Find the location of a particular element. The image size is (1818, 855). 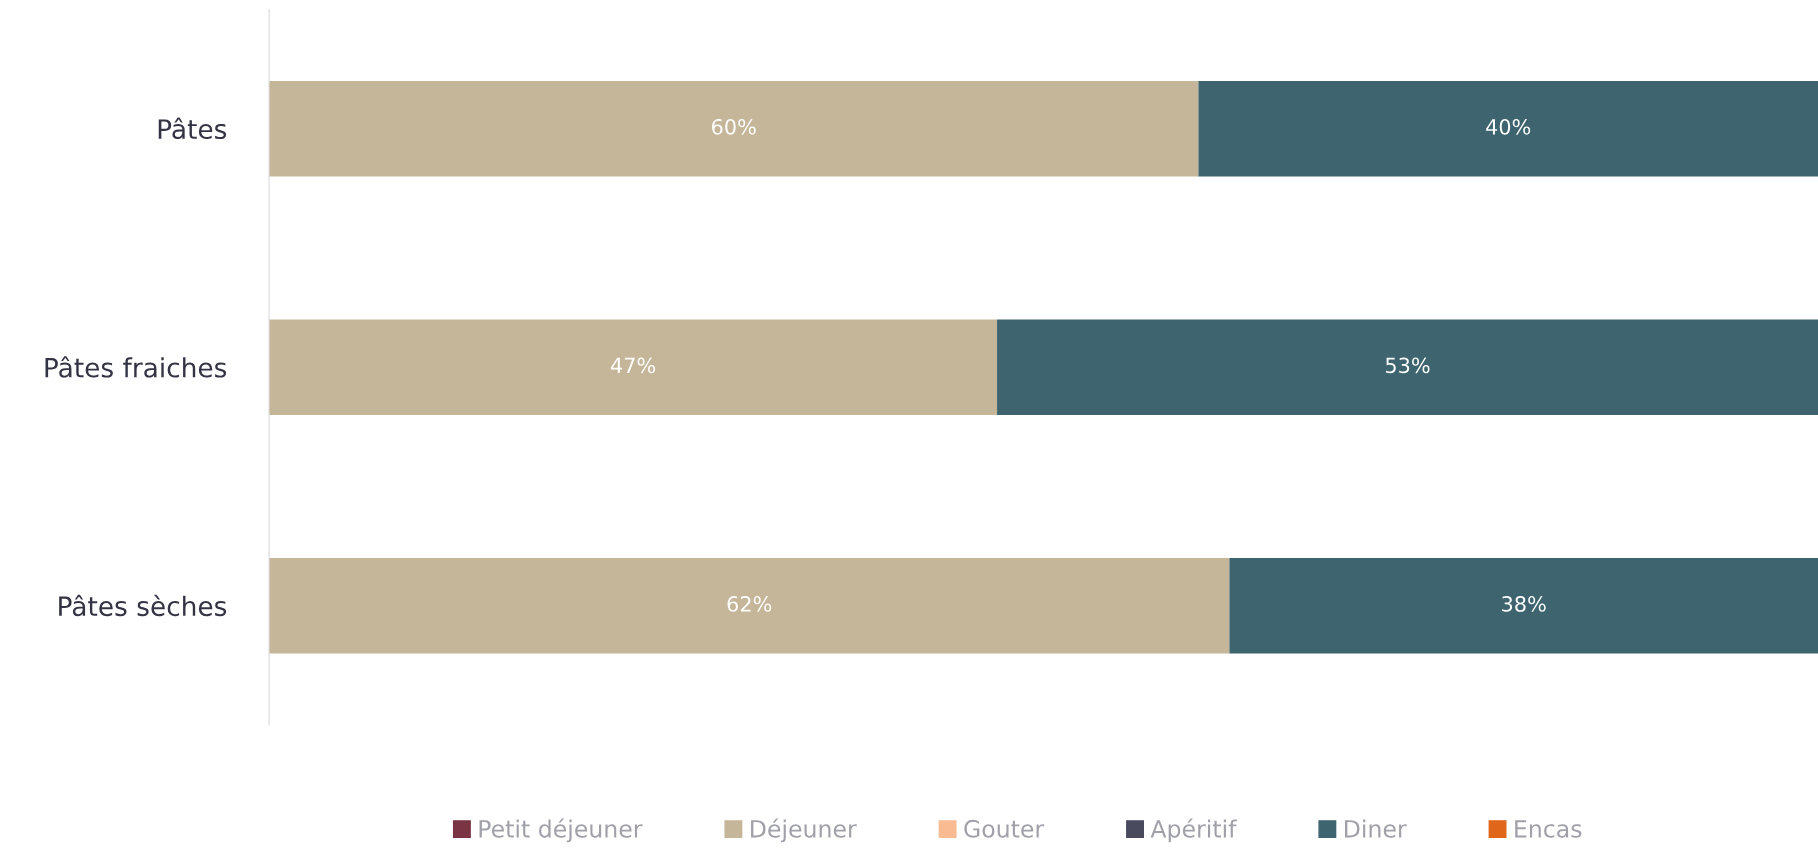

data-label: 60% is located at coordinates (734, 126).